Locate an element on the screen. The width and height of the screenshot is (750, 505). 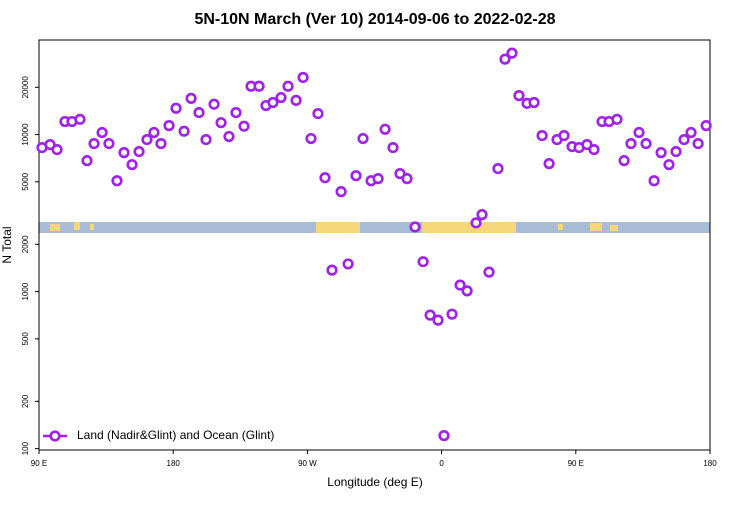
y-axis-label: N Total is located at coordinates (7, 244).